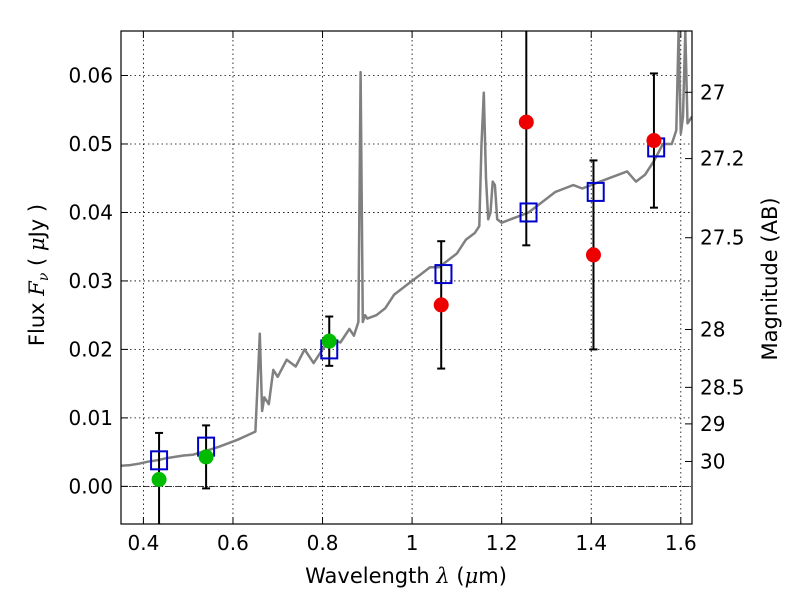 The width and height of the screenshot is (800, 600). I want to click on y2-tick-label: 27, so click(712, 92).